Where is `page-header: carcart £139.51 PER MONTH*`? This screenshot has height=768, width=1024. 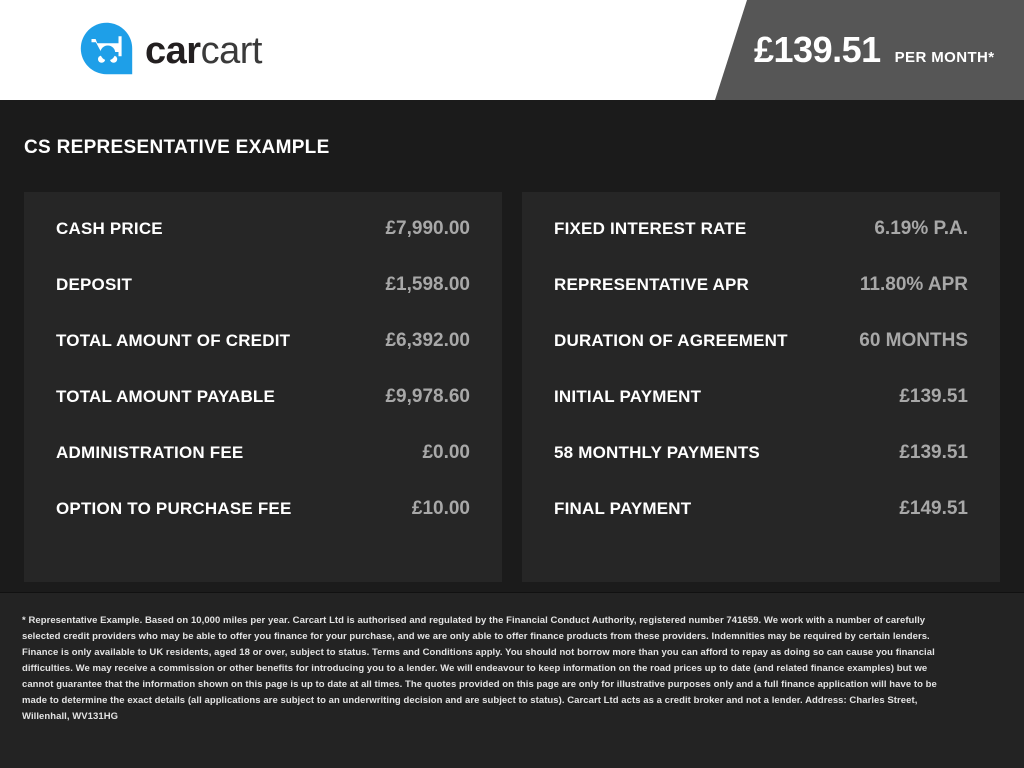 page-header: carcart £139.51 PER MONTH* is located at coordinates (512, 50).